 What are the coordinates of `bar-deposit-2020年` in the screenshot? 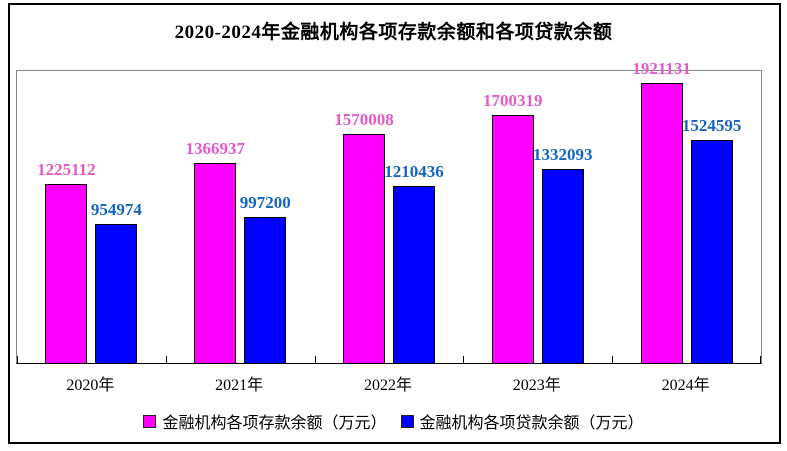 It's located at (66, 273).